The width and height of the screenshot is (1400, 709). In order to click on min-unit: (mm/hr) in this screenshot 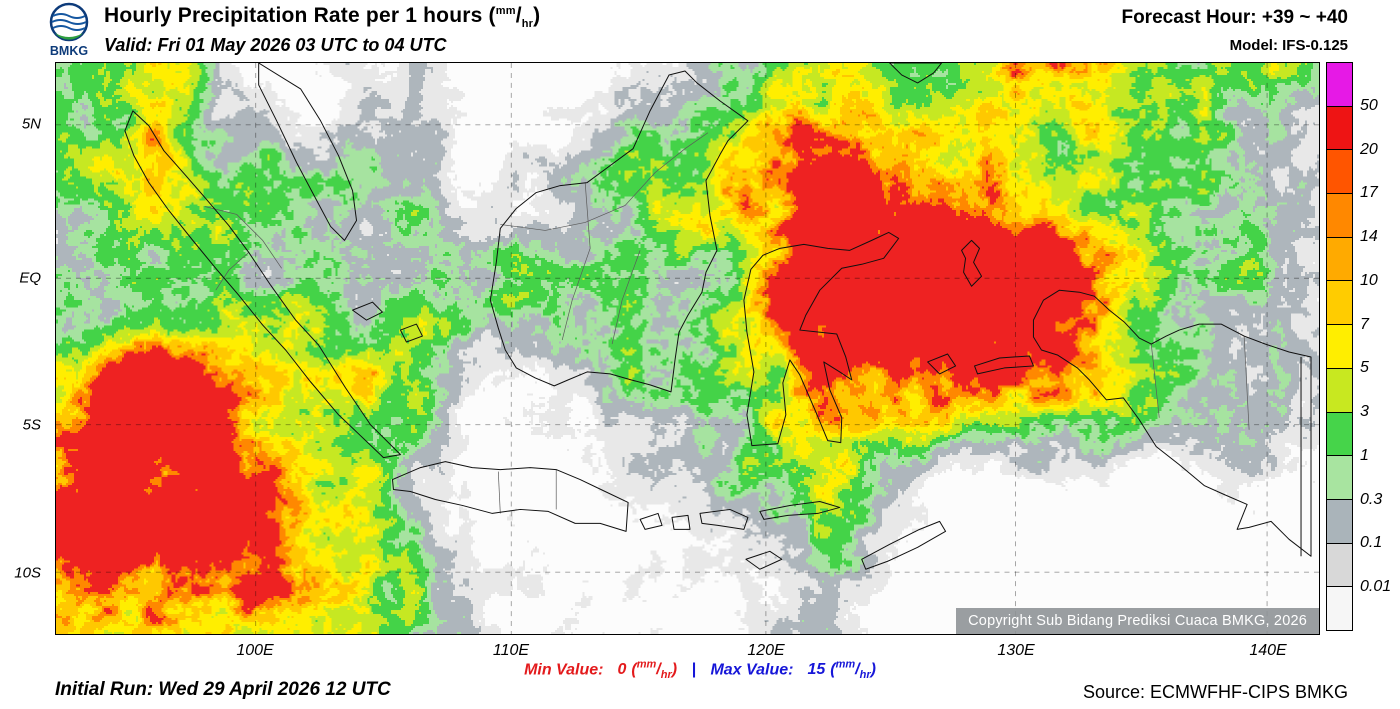, I will do `click(654, 670)`.